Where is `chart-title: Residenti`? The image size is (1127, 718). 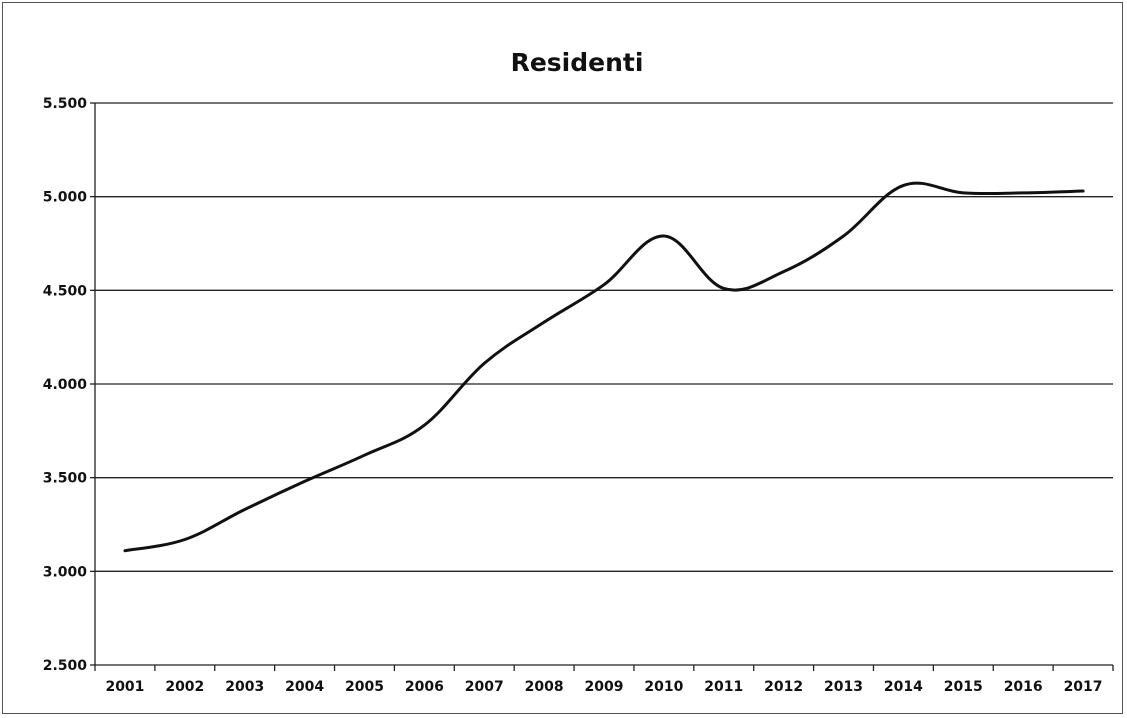 chart-title: Residenti is located at coordinates (577, 62).